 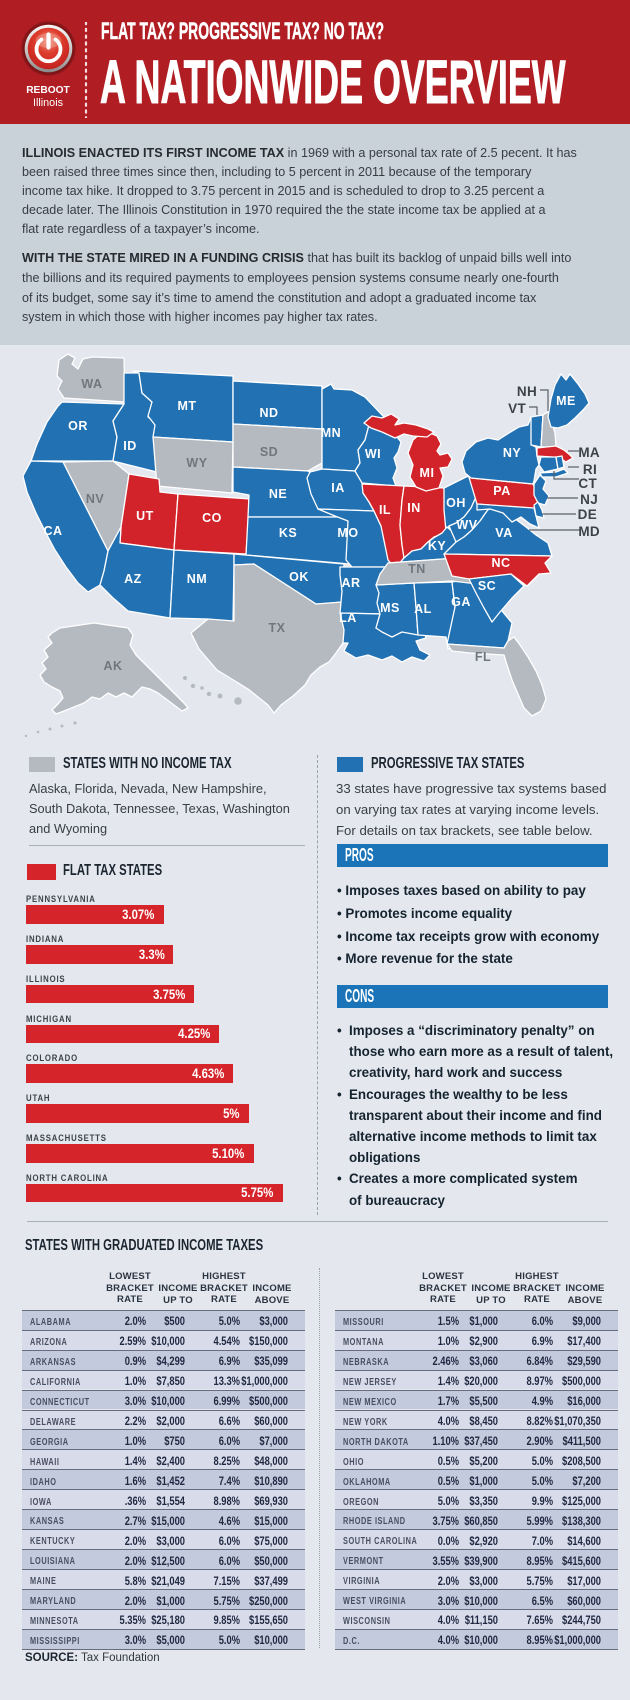 What do you see at coordinates (347, 533) in the screenshot?
I see `svg-text: MO` at bounding box center [347, 533].